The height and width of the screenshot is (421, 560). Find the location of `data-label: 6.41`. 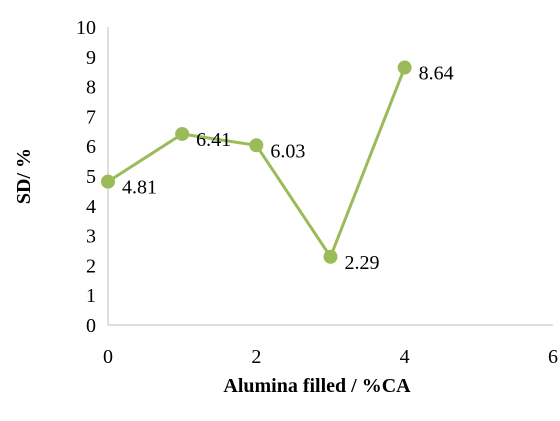

data-label: 6.41 is located at coordinates (213, 140).